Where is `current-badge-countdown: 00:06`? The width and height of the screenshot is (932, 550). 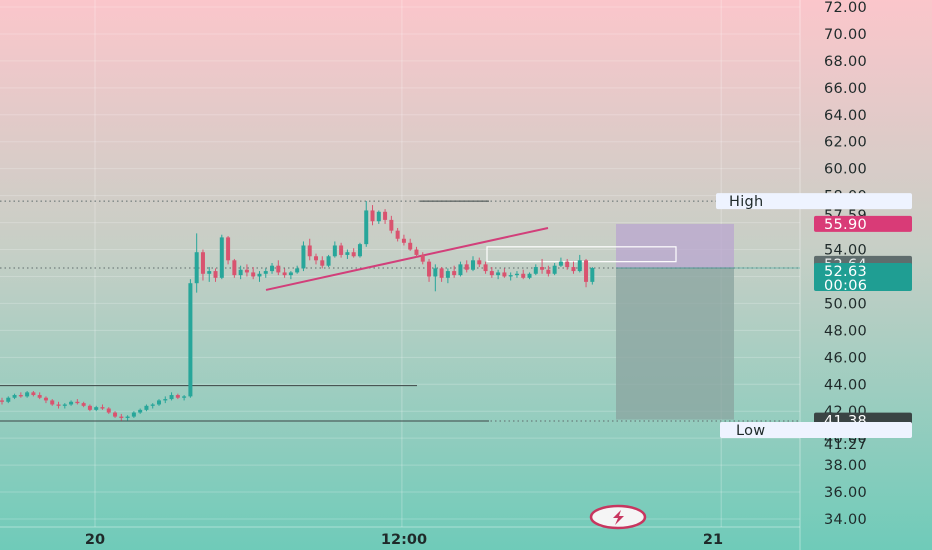
current-badge-countdown: 00:06 is located at coordinates (845, 286).